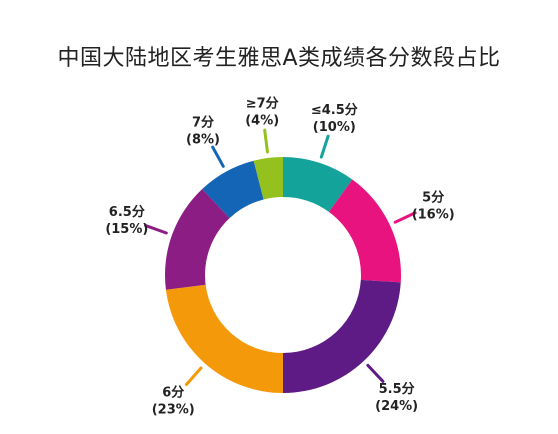 Image resolution: width=558 pixels, height=434 pixels. What do you see at coordinates (262, 120) in the screenshot?
I see `percent-label: (4%)` at bounding box center [262, 120].